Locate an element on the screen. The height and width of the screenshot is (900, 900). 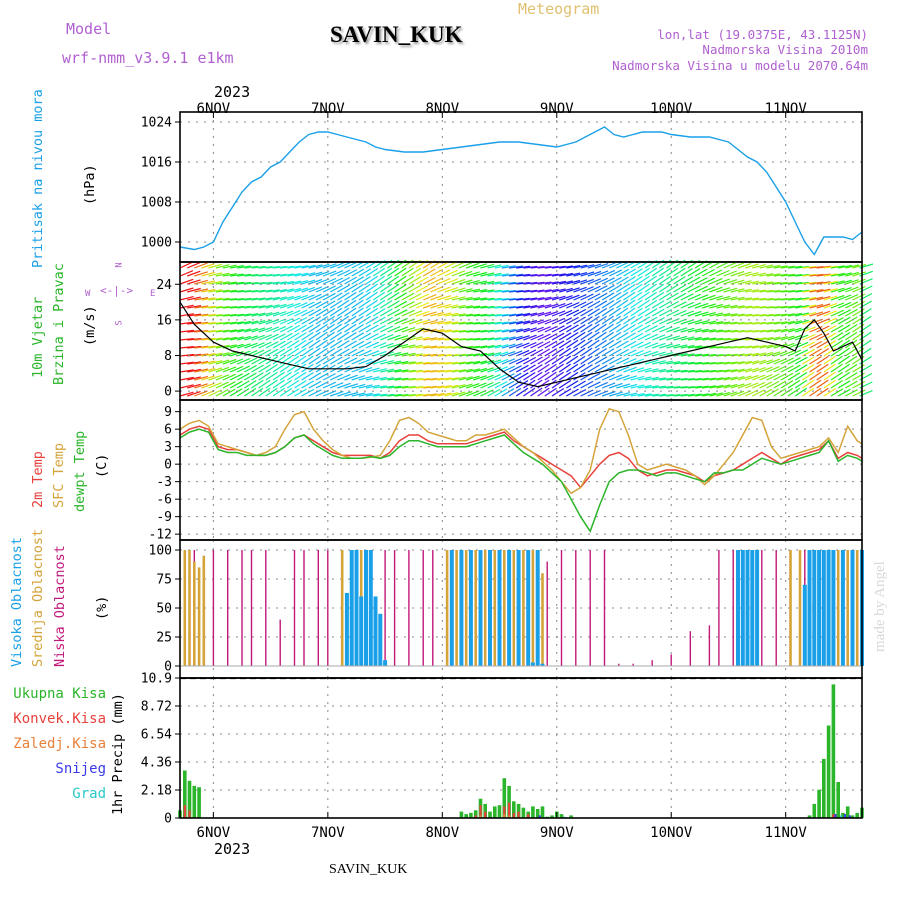
ytick-label-p4-1: 2.18 is located at coordinates (156, 791).